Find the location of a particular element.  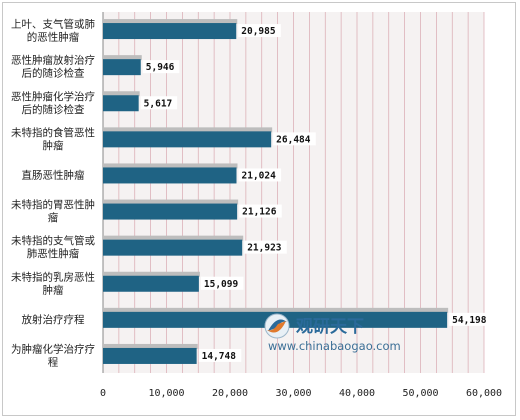

data-label: 20,985 is located at coordinates (258, 31).